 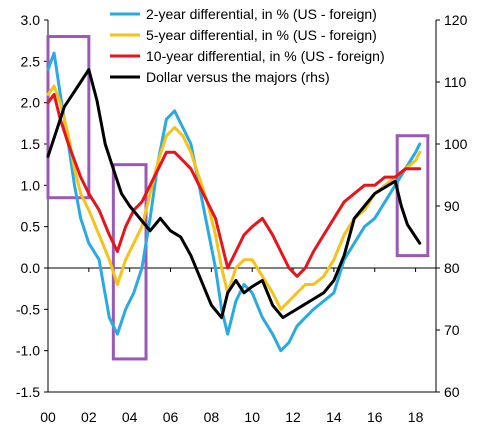 What do you see at coordinates (416, 417) in the screenshot?
I see `x-tick-label: 18` at bounding box center [416, 417].